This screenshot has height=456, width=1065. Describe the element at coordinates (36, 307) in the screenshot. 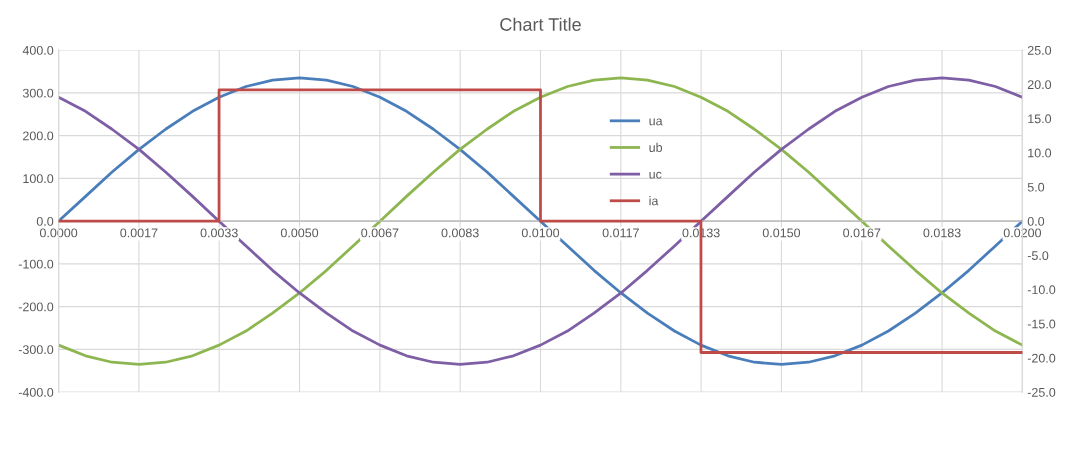

I see `y-tick-label: -200.0` at that location.